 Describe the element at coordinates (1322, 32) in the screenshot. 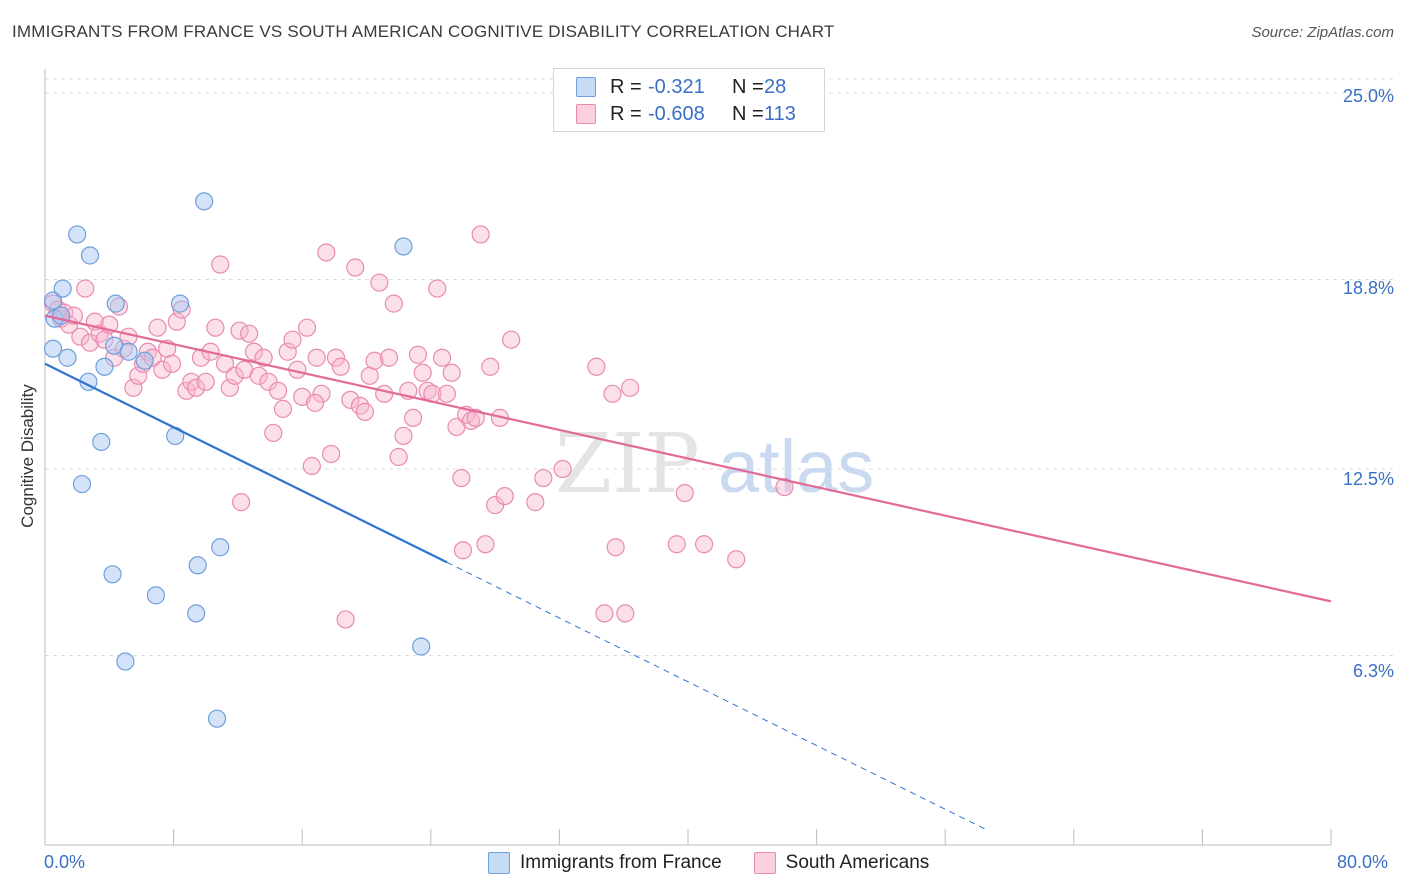

I see `source-label: Source: ZipAtlas.com` at that location.